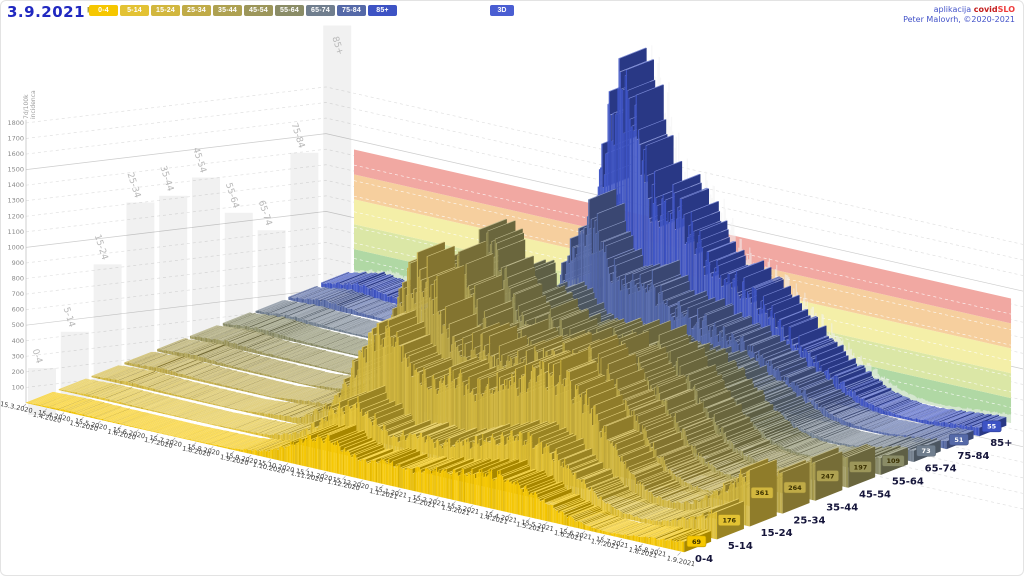 The image size is (1024, 576). I want to click on credits-line1: aplikacija covidSLO, so click(959, 10).